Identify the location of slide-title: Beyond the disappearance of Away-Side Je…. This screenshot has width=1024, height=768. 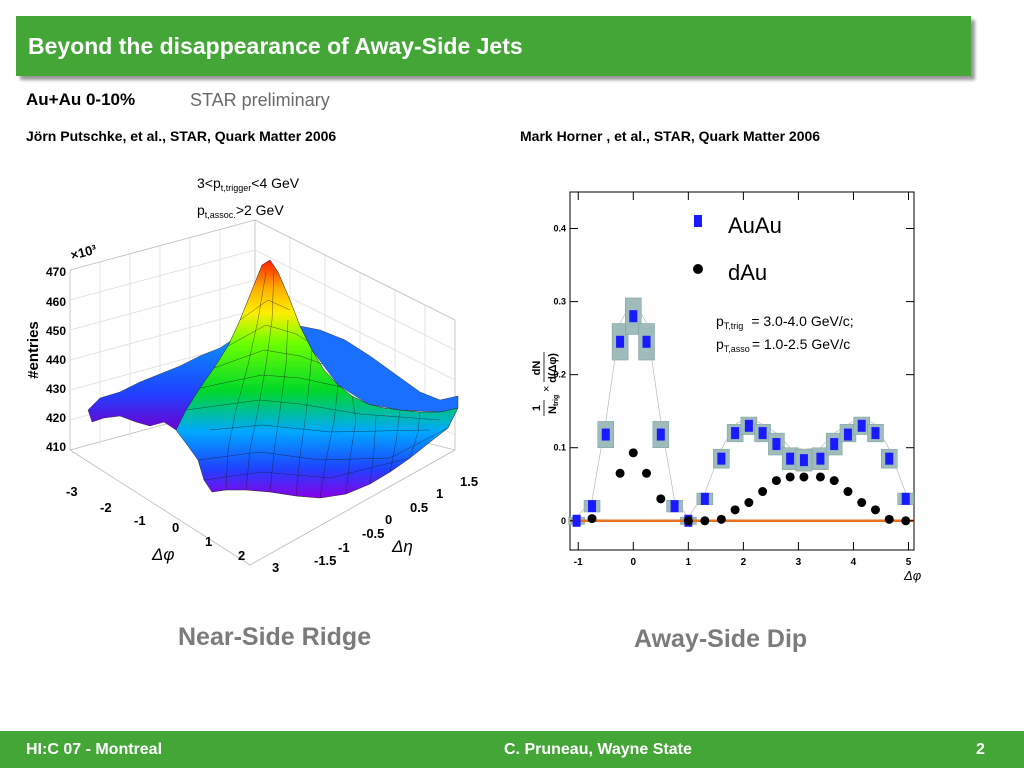
(275, 46).